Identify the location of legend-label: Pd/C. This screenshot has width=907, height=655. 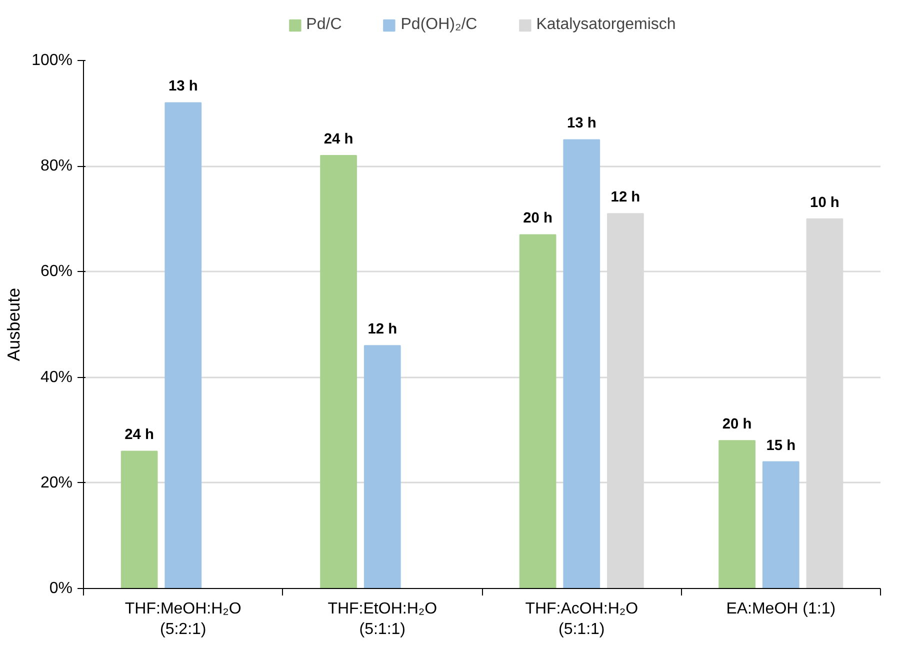
(324, 25).